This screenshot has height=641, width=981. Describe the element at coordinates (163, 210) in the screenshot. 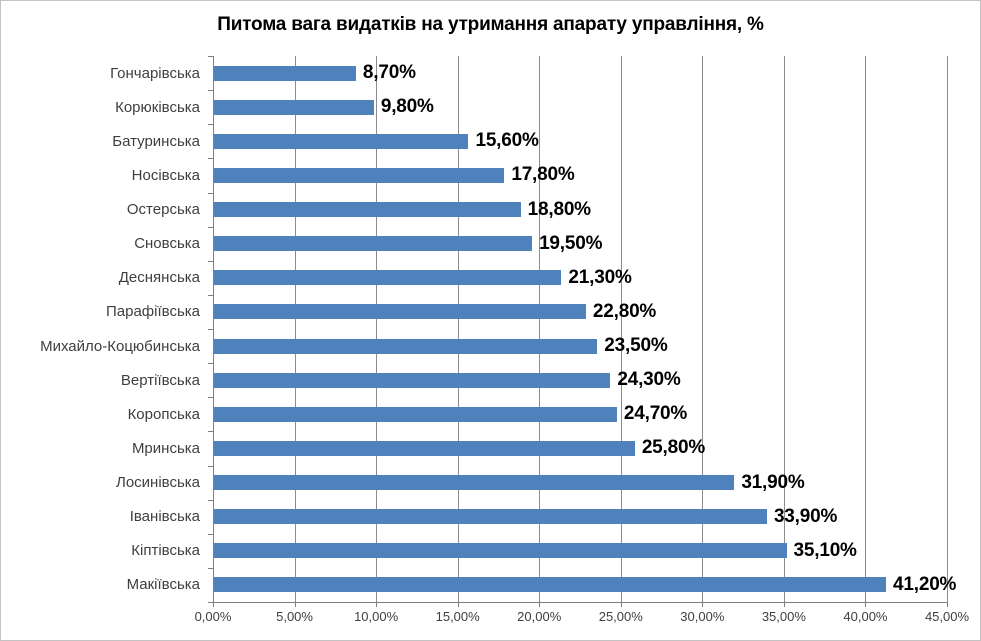

I see `category-label: Остерська` at that location.